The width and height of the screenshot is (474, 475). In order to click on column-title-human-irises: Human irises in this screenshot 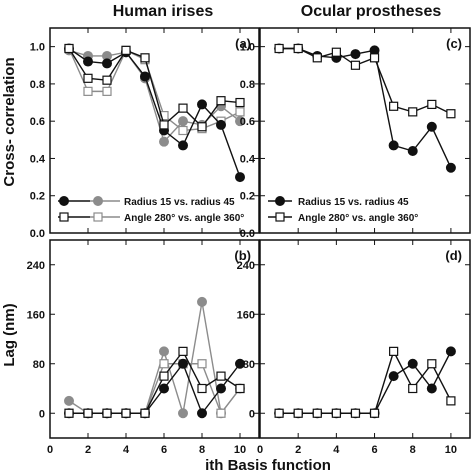, I will do `click(163, 11)`.